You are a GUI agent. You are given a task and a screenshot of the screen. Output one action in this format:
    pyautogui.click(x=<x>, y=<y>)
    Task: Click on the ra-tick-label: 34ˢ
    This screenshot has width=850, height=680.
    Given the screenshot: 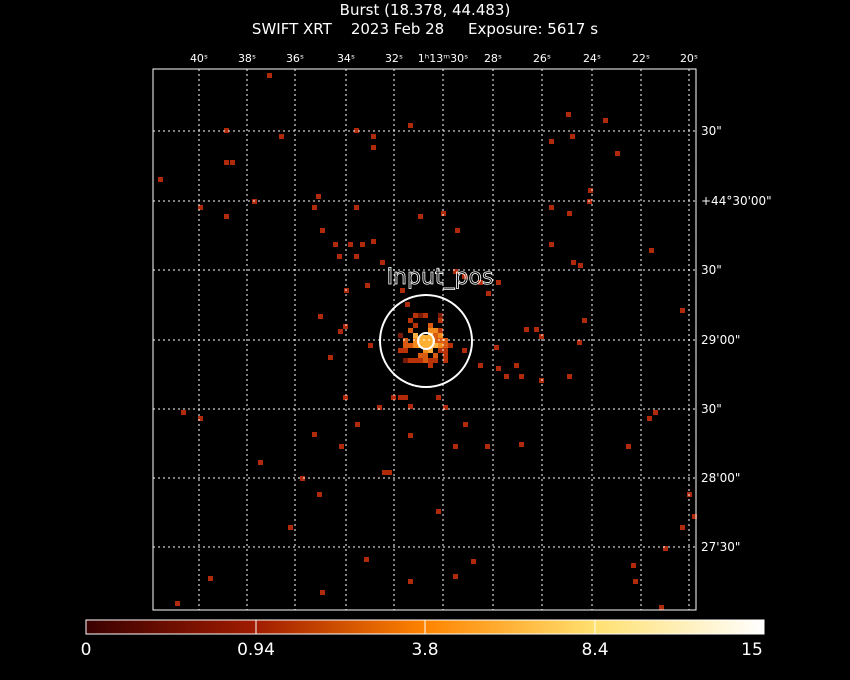 What is the action you would take?
    pyautogui.click(x=346, y=58)
    